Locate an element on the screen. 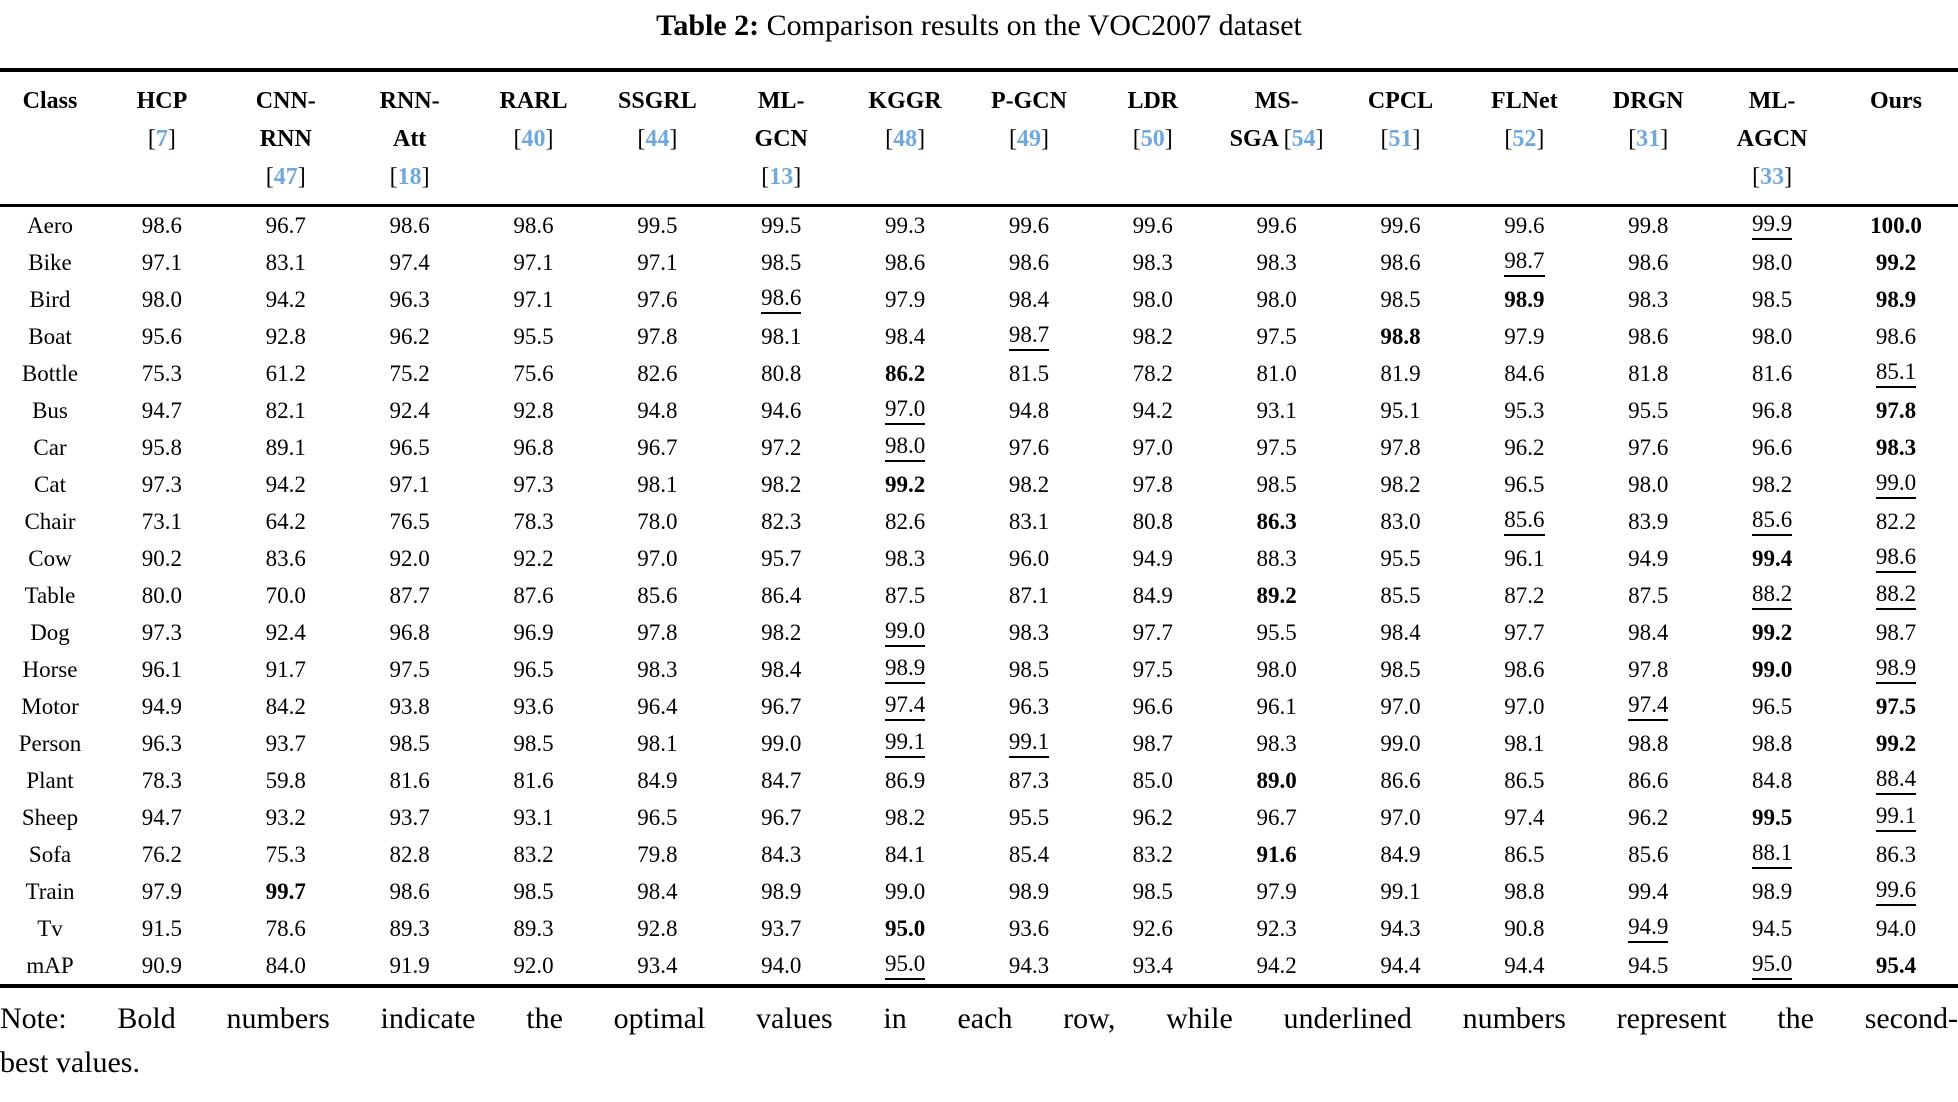 The width and height of the screenshot is (1958, 1102). column-header: SSGRL [44] is located at coordinates (657, 138).